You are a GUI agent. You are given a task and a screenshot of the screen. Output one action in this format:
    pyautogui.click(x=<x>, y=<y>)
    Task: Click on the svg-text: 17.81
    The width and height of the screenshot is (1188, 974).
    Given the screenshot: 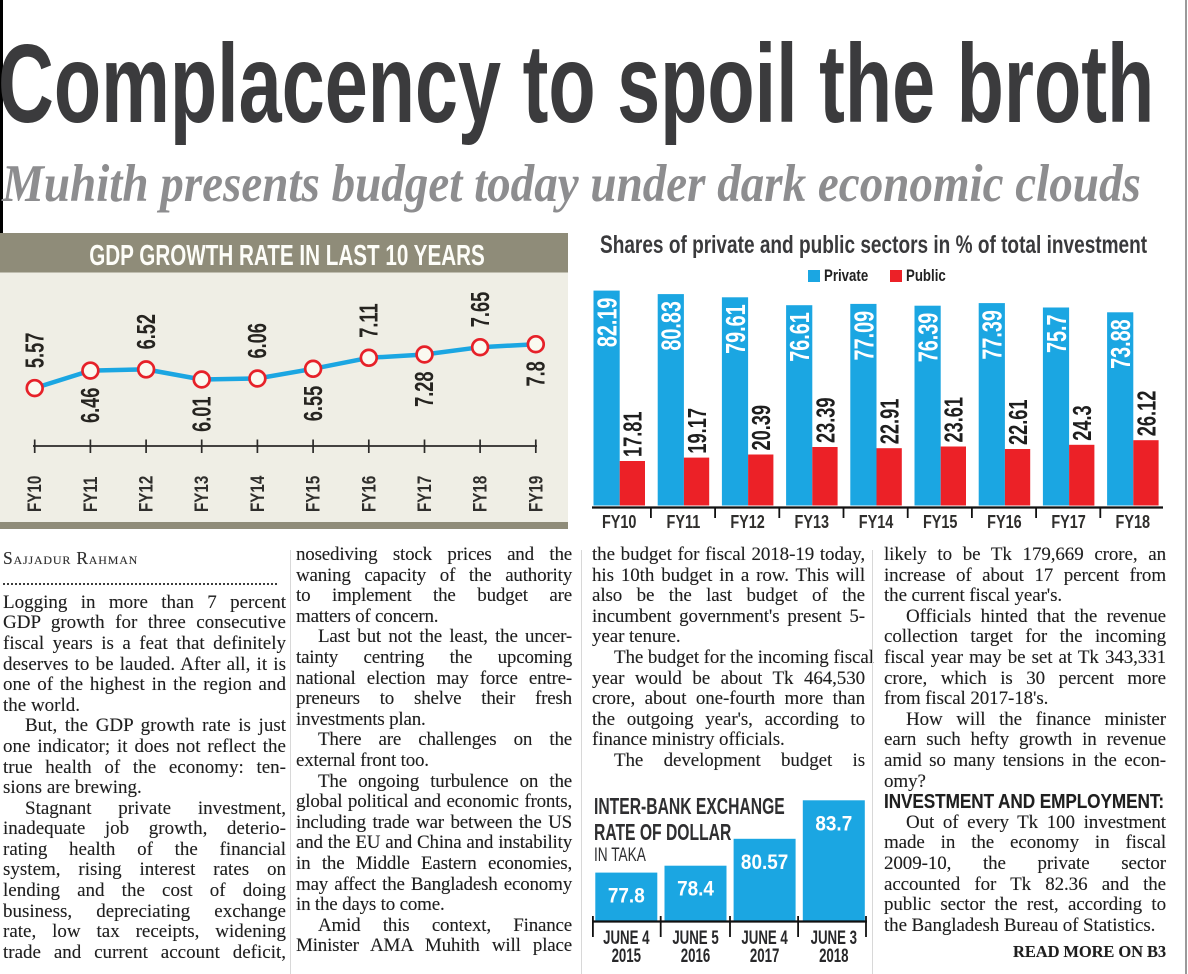 What is the action you would take?
    pyautogui.click(x=633, y=434)
    